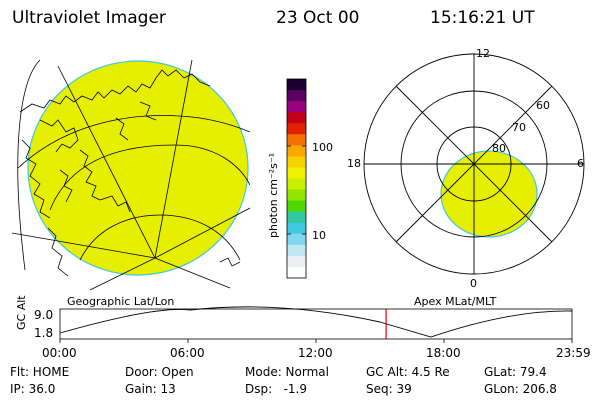  I want to click on altitude-ylabel: GC Alt, so click(21, 312).